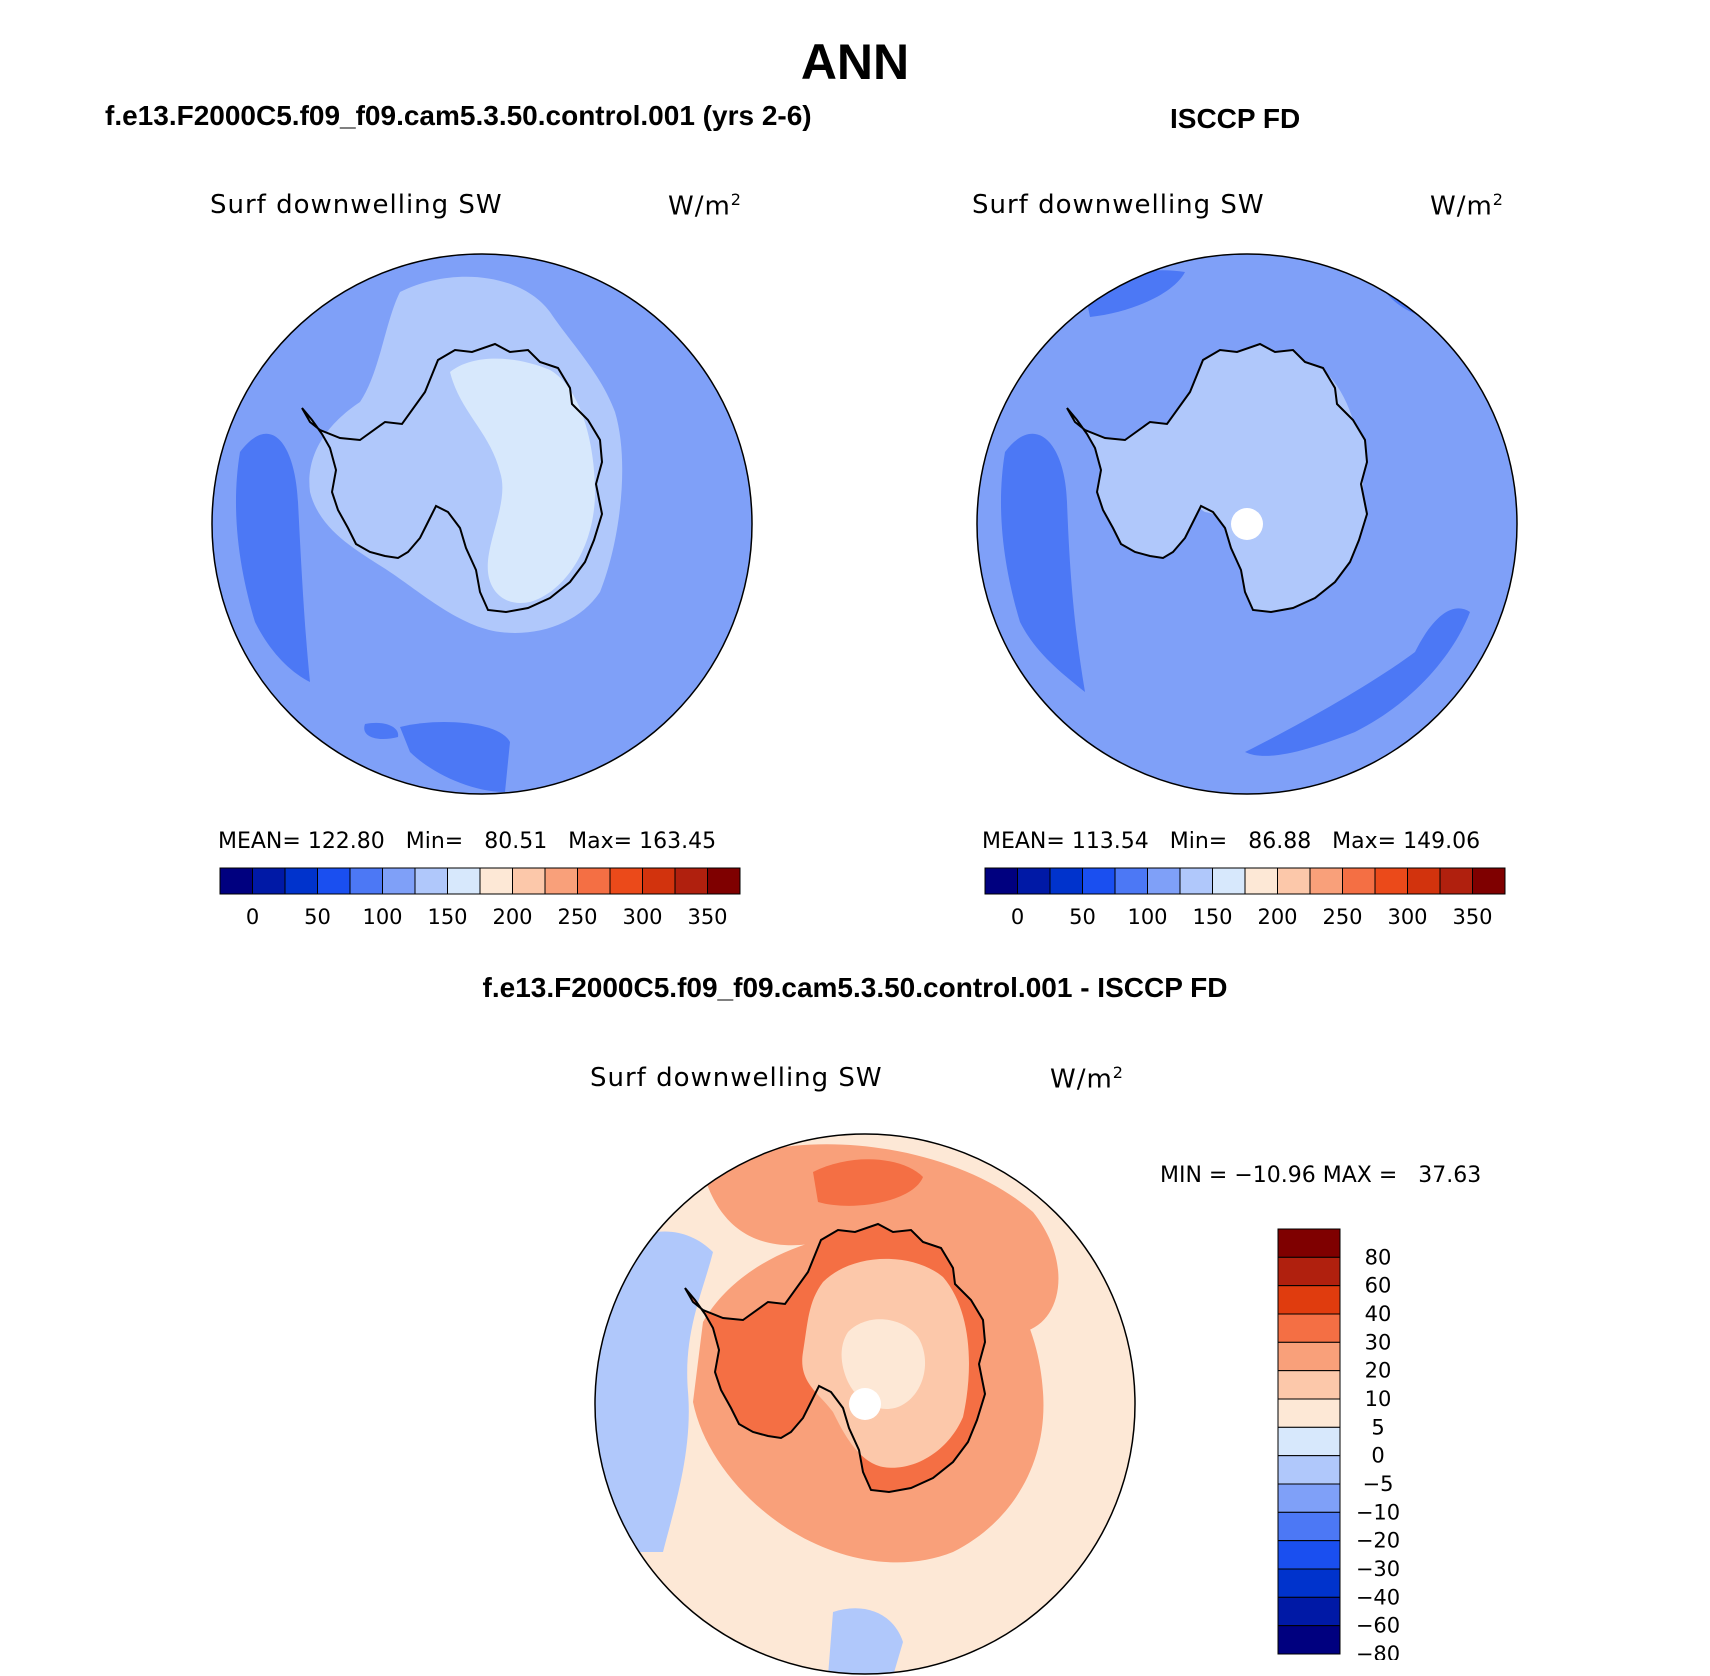 This screenshot has height=1676, width=1710. Describe the element at coordinates (707, 917) in the screenshot. I see `left-colorbar-tick-label: 350` at that location.